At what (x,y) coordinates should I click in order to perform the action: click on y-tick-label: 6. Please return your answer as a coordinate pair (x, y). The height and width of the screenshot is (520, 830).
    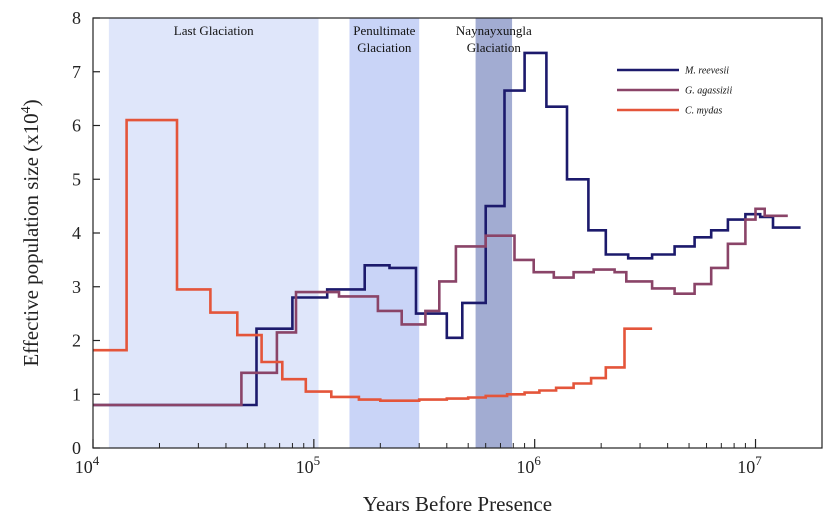
    Looking at the image, I should click on (76, 126).